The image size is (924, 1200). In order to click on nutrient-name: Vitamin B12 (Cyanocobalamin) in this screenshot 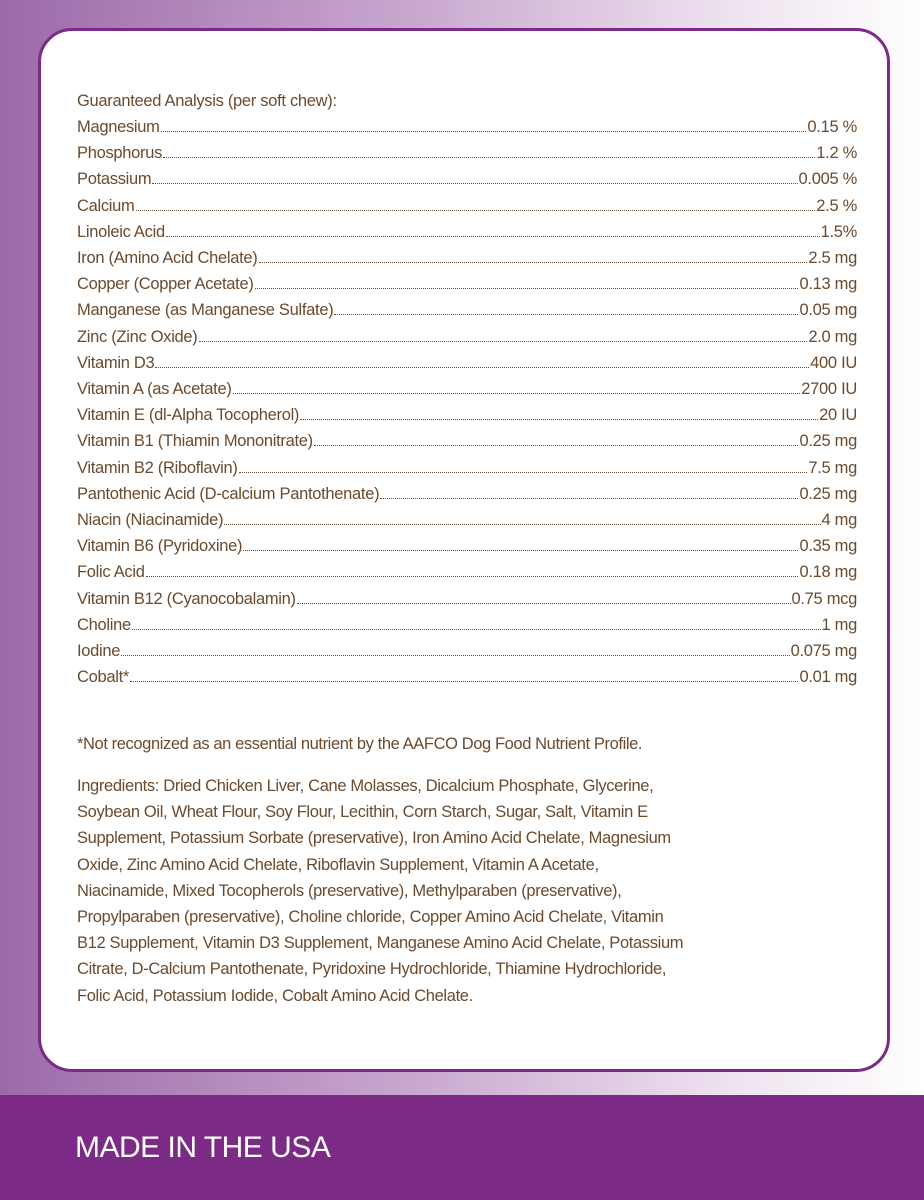, I will do `click(186, 598)`.